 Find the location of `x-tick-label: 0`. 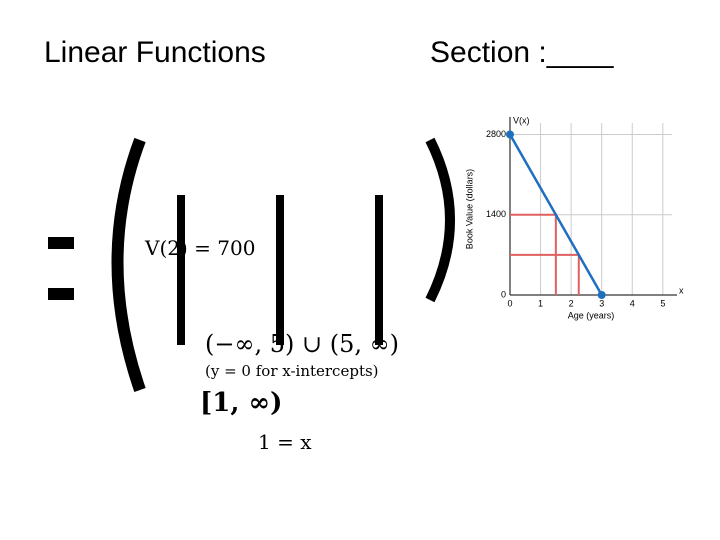

x-tick-label: 0 is located at coordinates (509, 303).